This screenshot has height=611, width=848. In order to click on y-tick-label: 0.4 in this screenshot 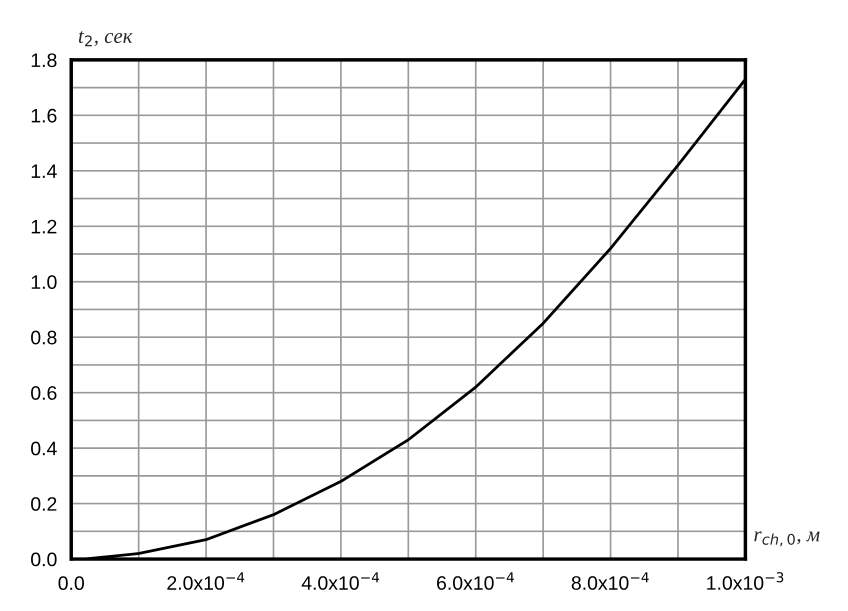, I will do `click(44, 449)`.